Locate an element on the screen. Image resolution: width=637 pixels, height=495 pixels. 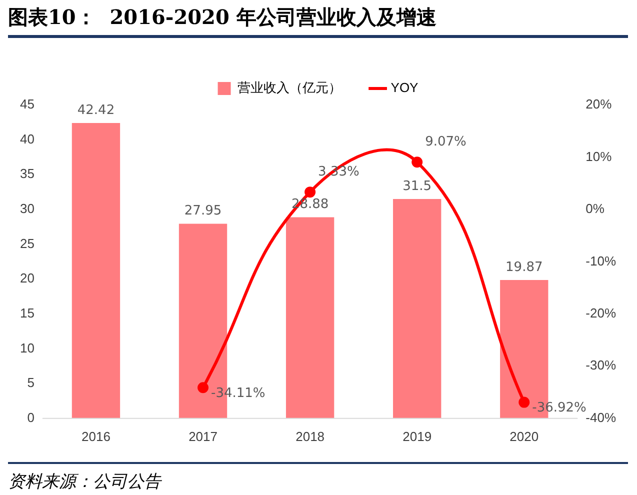
y-tick-label: 35 is located at coordinates (27, 174).